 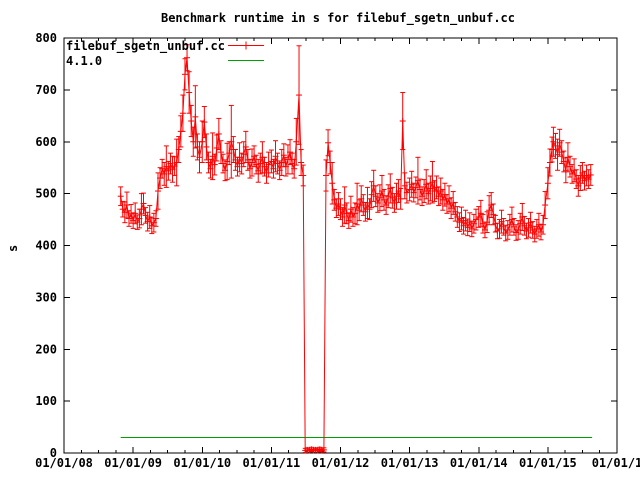 What do you see at coordinates (616, 463) in the screenshot?
I see `x-tick-label: 01/01/1` at bounding box center [616, 463].